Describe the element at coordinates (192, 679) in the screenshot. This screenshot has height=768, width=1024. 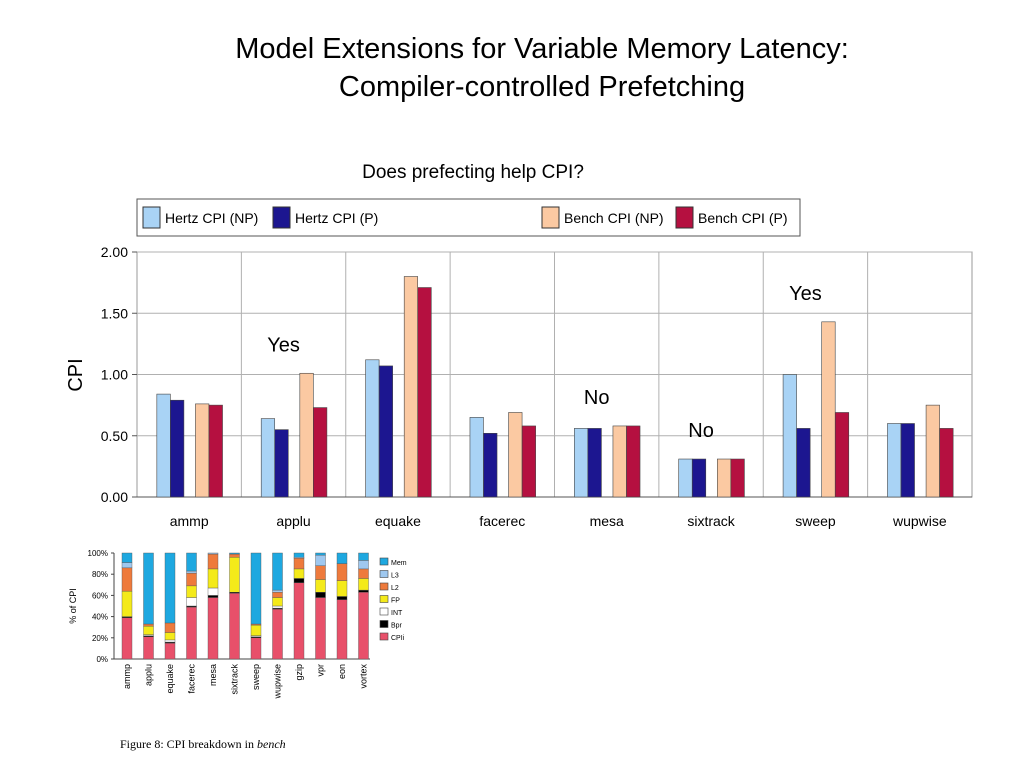
I see `breakdown-xtick-facerec: facerec` at that location.